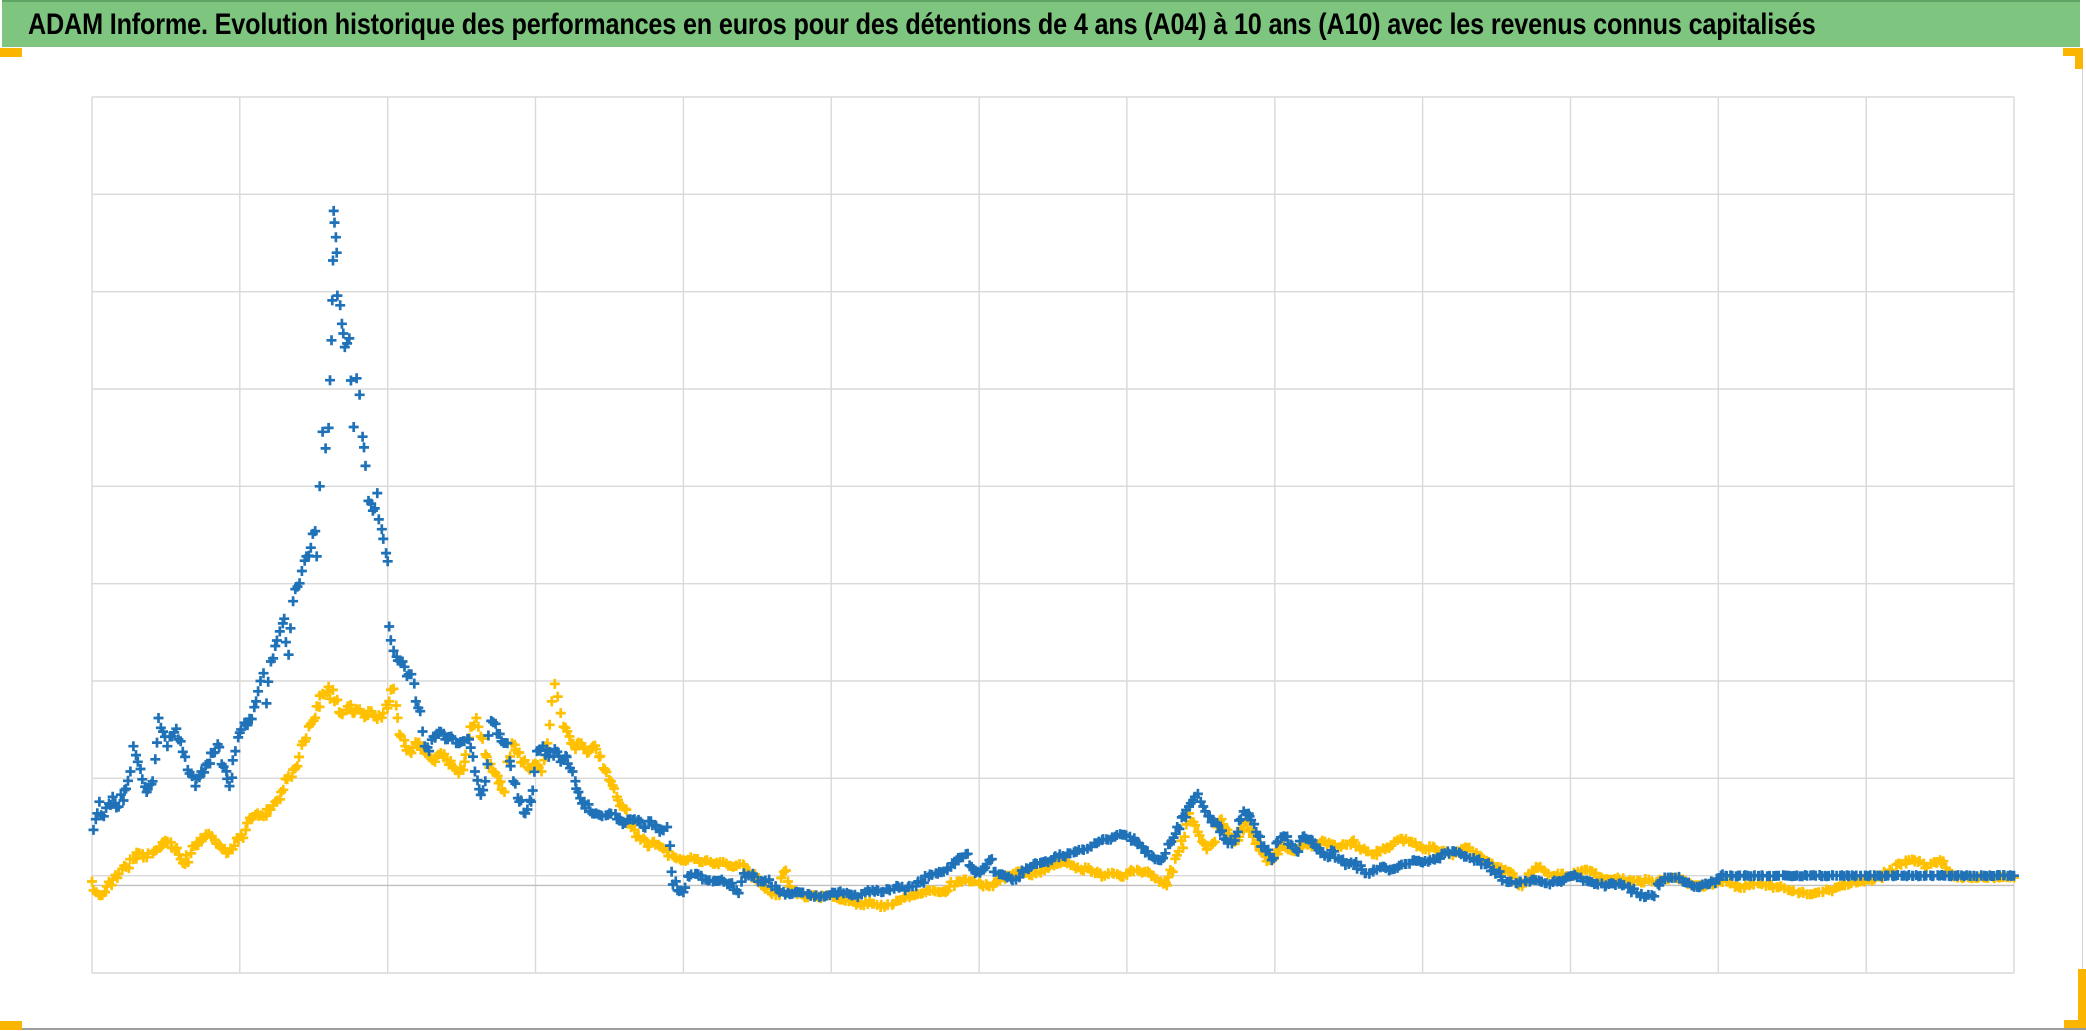  Describe the element at coordinates (2082, 998) in the screenshot. I see `corner-mark-bottom-right` at that location.